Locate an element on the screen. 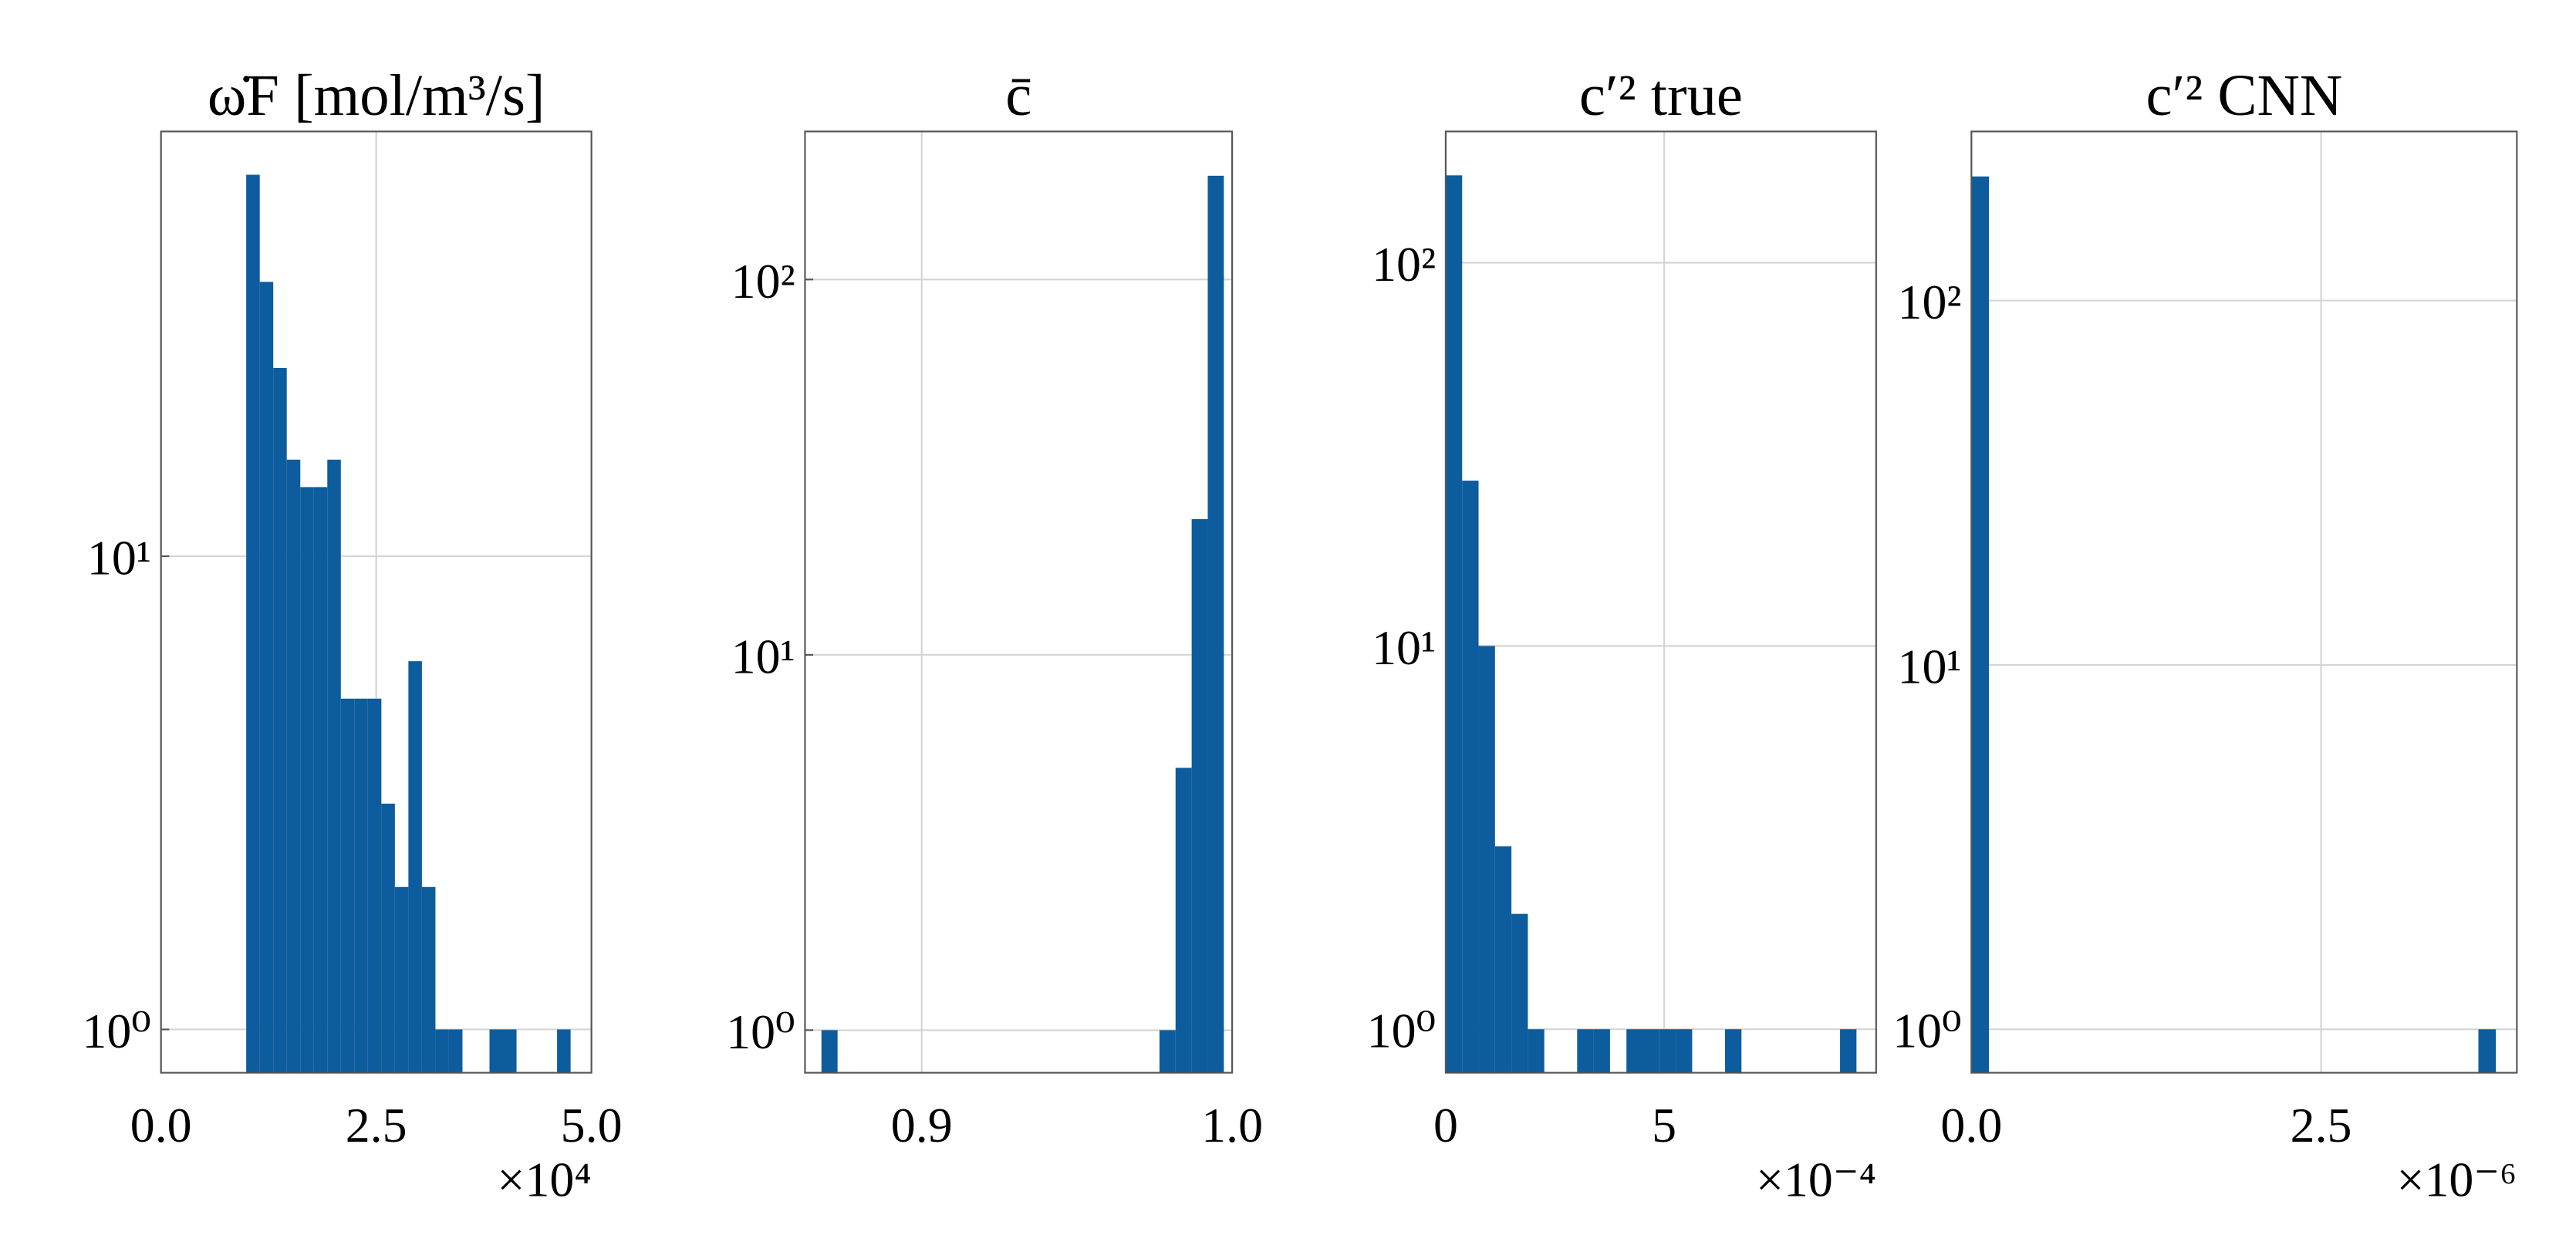 This screenshot has height=1242, width=2576. x-tick-label: 1.0 is located at coordinates (1232, 1125).